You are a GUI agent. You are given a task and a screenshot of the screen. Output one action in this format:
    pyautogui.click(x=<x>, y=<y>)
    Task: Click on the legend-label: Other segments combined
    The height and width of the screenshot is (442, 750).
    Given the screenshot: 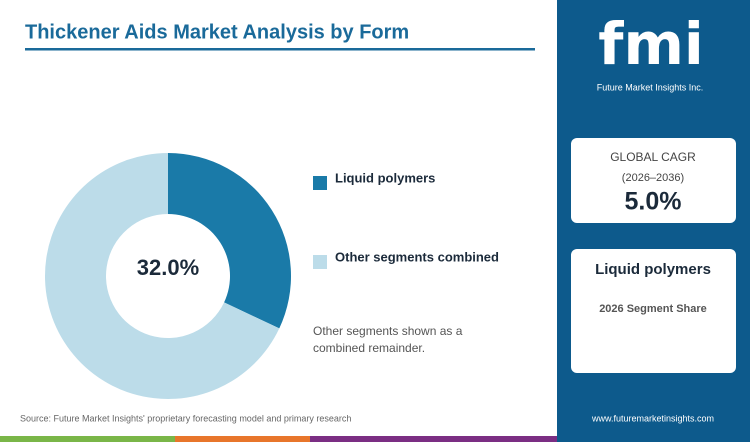 What is the action you would take?
    pyautogui.click(x=417, y=256)
    